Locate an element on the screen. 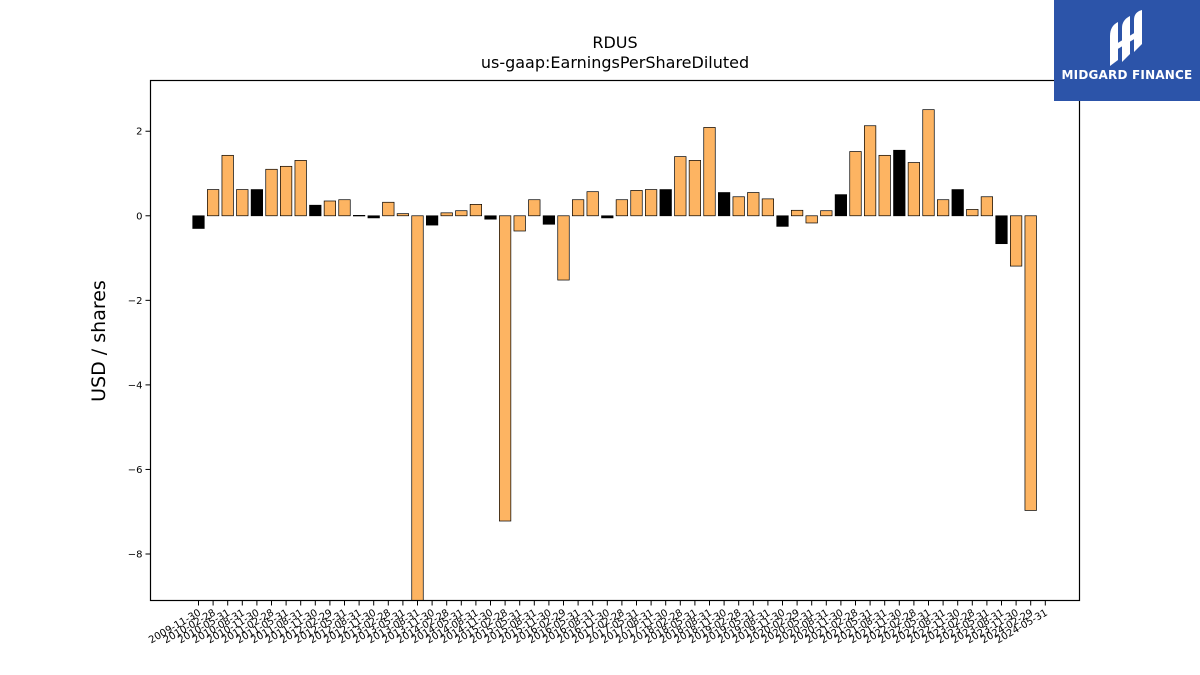 This screenshot has height=675, width=1200. y-tick-label: 0 is located at coordinates (139, 216).